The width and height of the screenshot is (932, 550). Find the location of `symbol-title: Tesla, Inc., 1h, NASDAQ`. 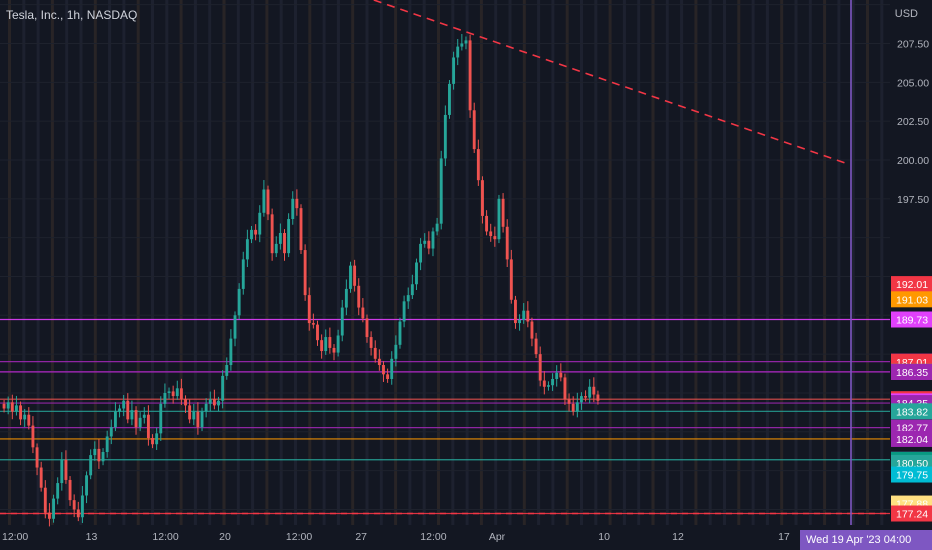

symbol-title: Tesla, Inc., 1h, NASDAQ is located at coordinates (72, 15).